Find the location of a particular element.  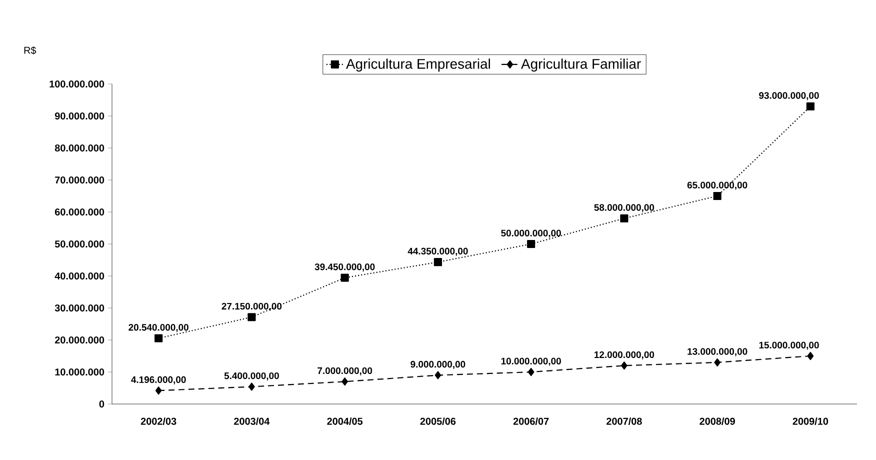

y-tick-label: 100.000.000 is located at coordinates (77, 84).